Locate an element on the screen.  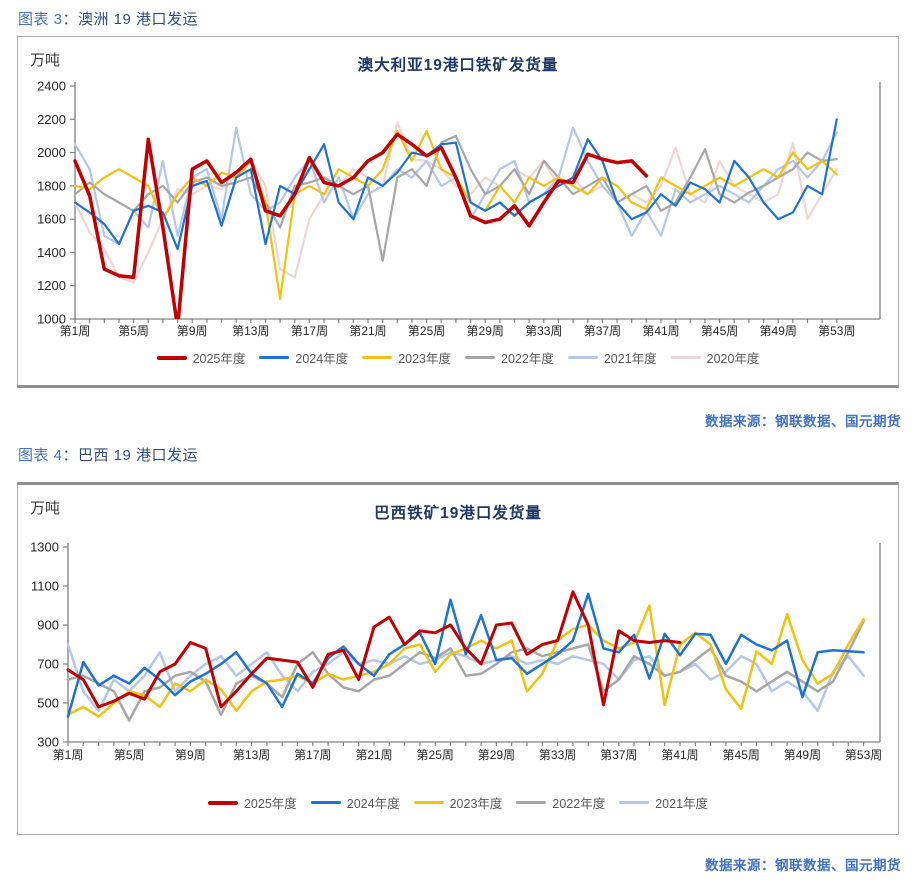
y-tick-label: 2200 is located at coordinates (51, 119).